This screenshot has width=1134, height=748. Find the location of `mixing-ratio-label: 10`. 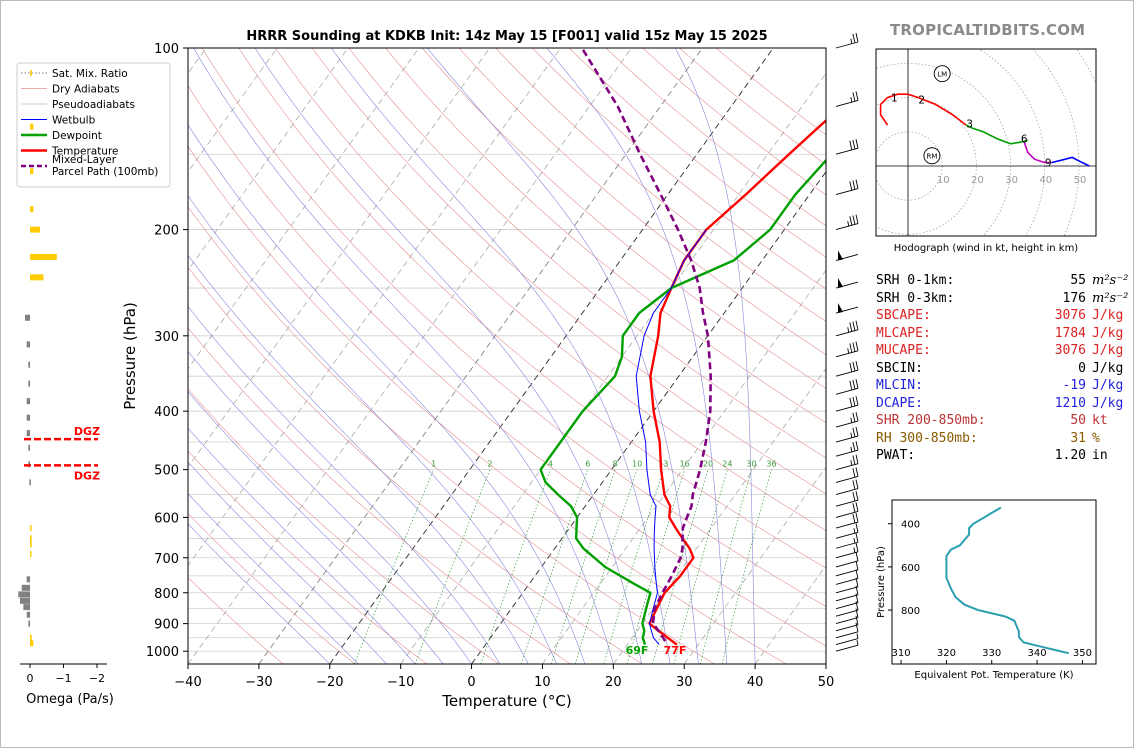

mixing-ratio-label: 10 is located at coordinates (637, 464).